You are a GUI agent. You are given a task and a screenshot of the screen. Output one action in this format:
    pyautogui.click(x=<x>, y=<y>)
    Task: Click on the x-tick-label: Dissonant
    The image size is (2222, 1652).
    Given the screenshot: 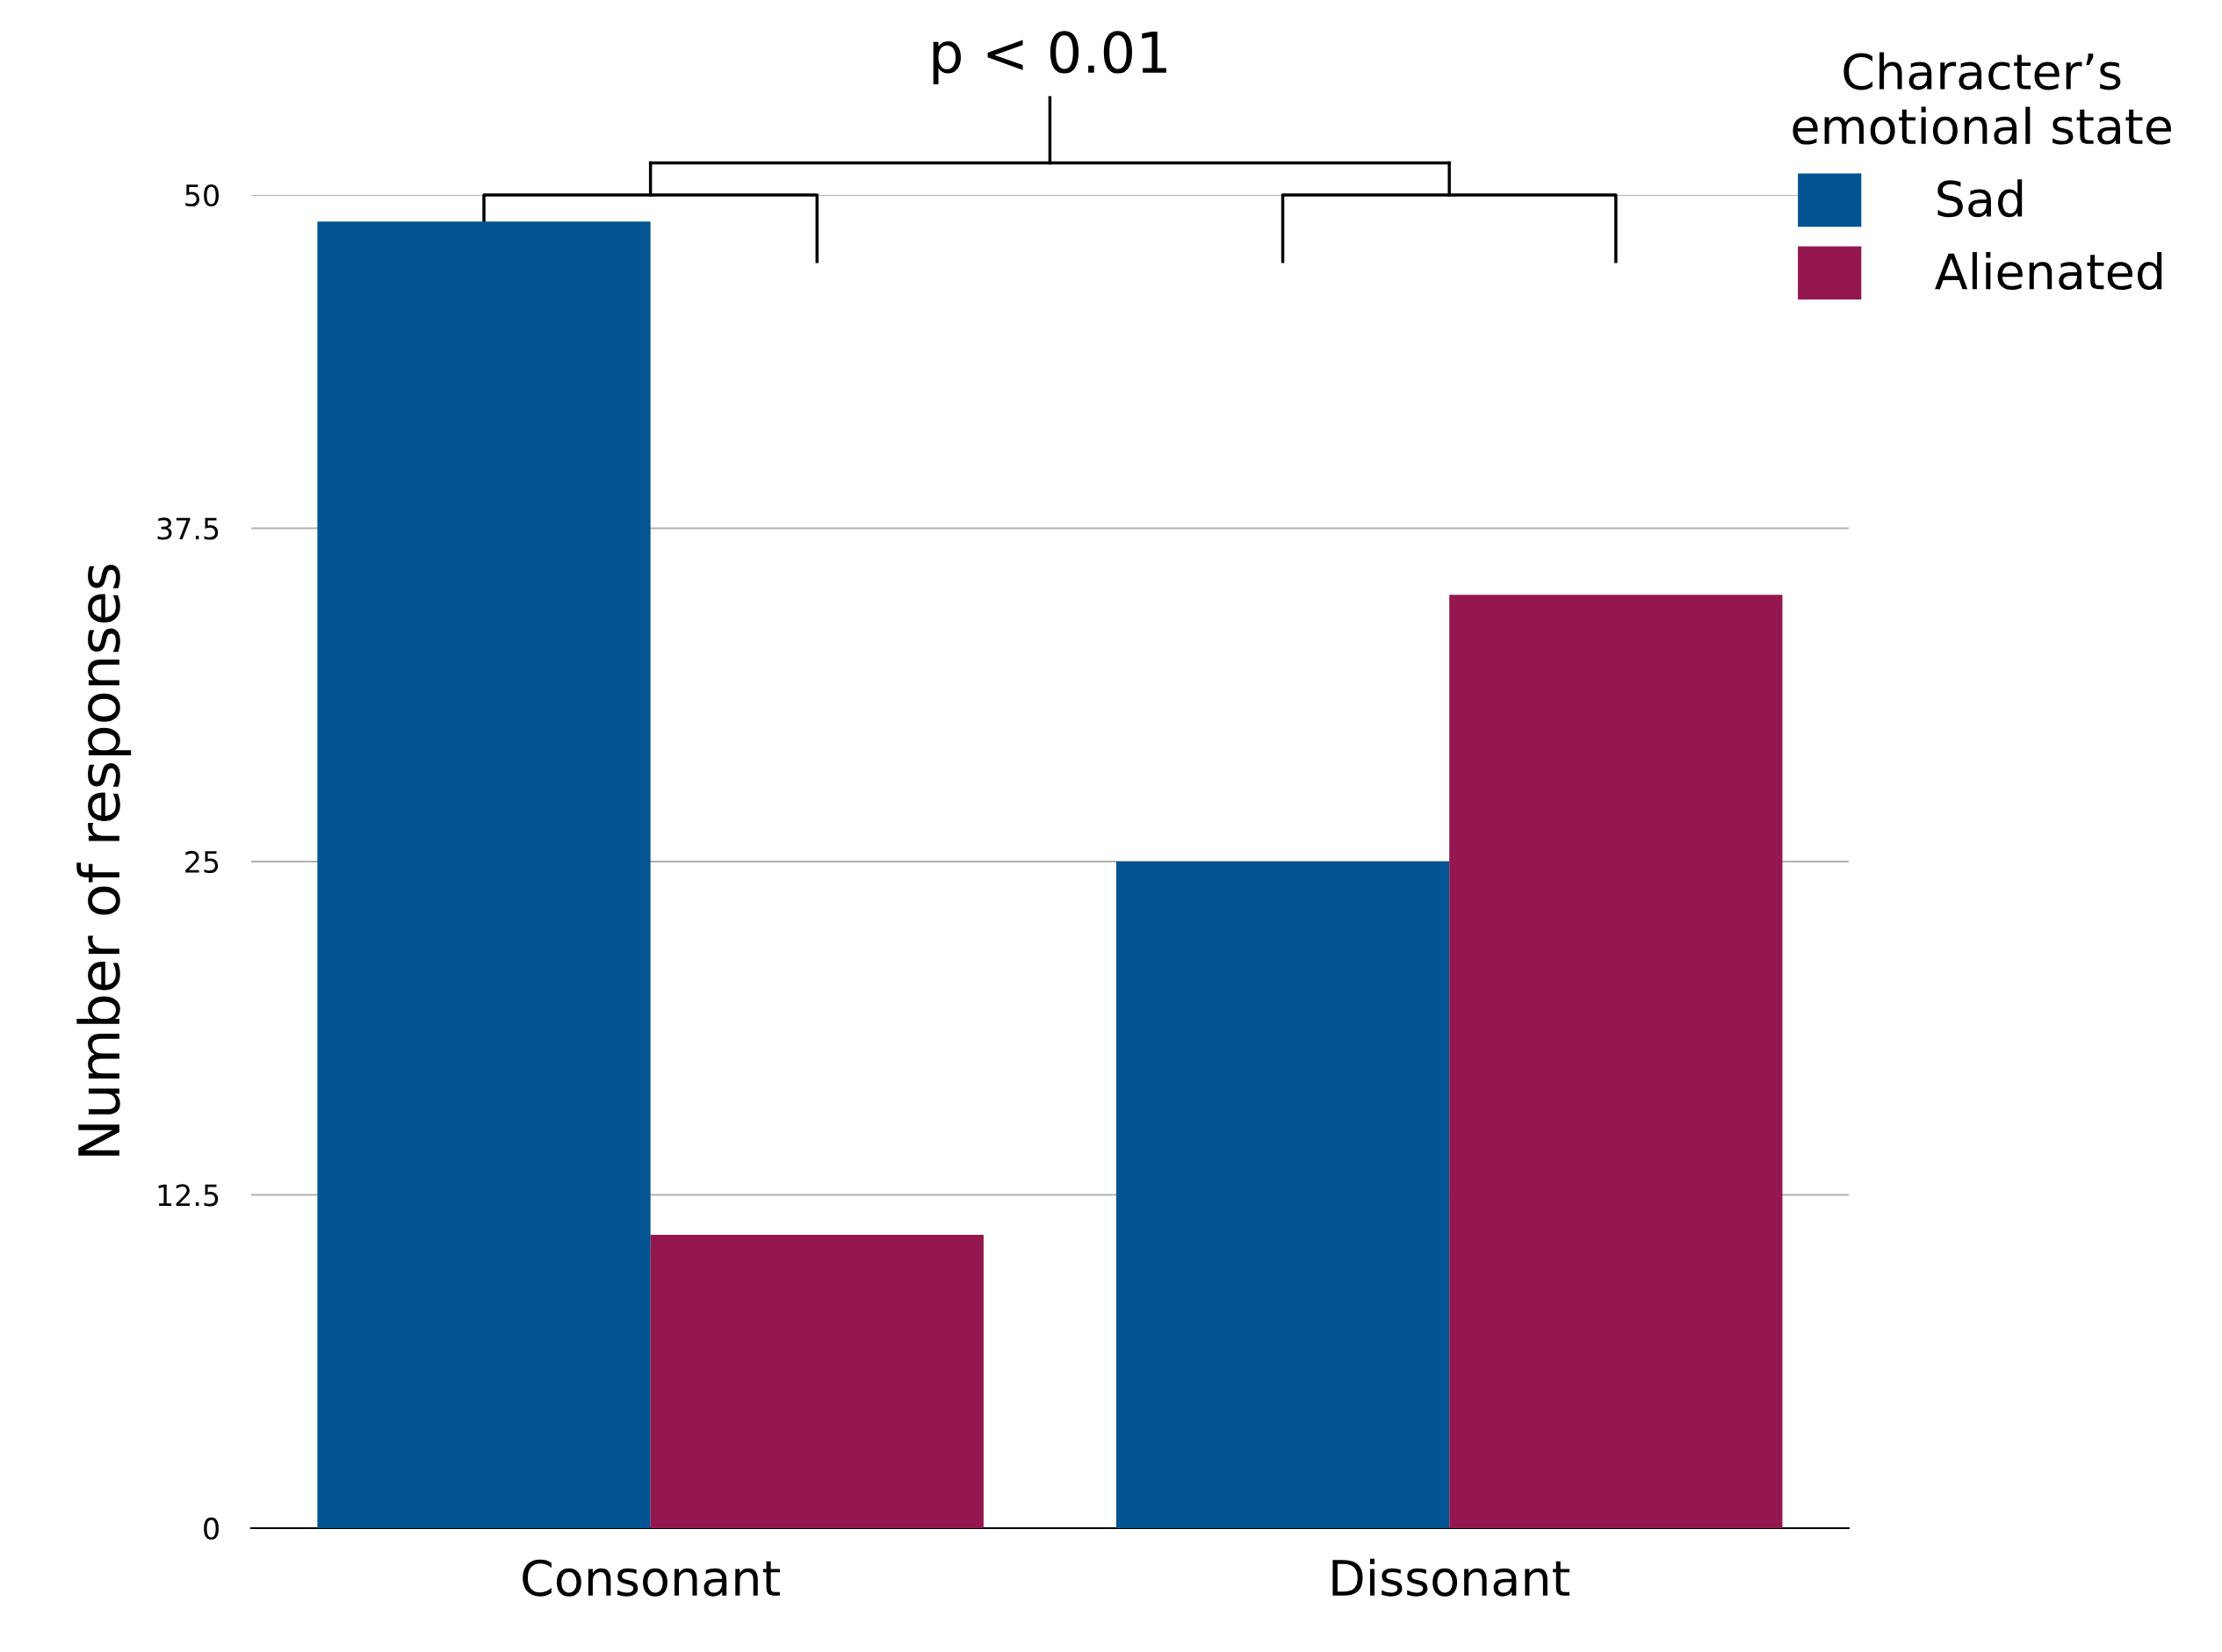 What is the action you would take?
    pyautogui.click(x=1451, y=1577)
    